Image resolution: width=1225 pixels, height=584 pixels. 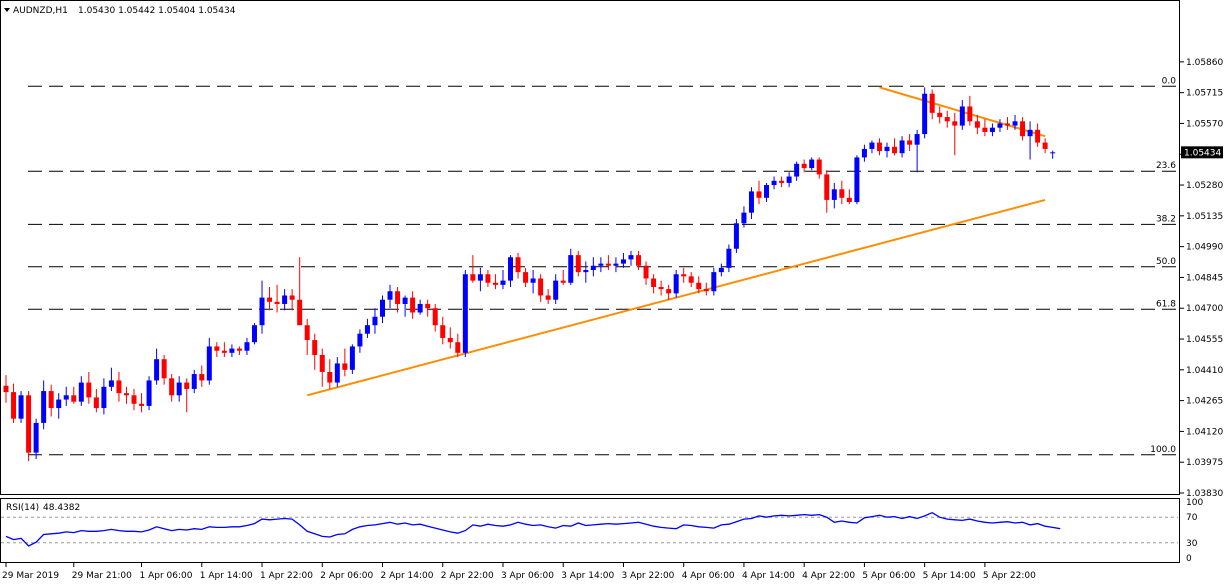 What do you see at coordinates (1202, 152) in the screenshot?
I see `current-price-tag` at bounding box center [1202, 152].